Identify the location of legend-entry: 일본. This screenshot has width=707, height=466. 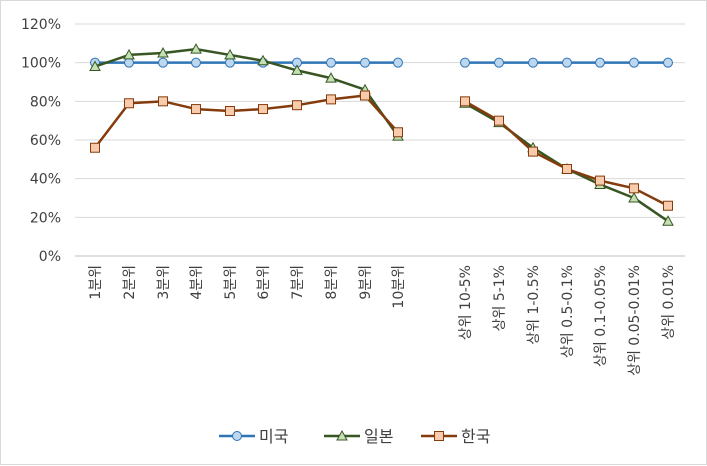
(358, 436).